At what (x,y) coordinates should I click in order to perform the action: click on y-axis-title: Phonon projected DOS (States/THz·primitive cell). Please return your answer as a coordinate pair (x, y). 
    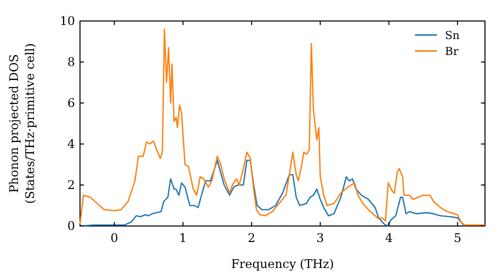
    Looking at the image, I should click on (22, 123).